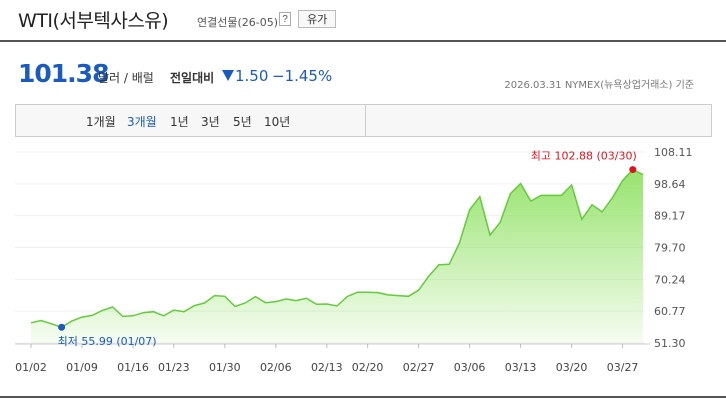 The width and height of the screenshot is (726, 408). Describe the element at coordinates (277, 122) in the screenshot. I see `period-tab: 10년` at that location.